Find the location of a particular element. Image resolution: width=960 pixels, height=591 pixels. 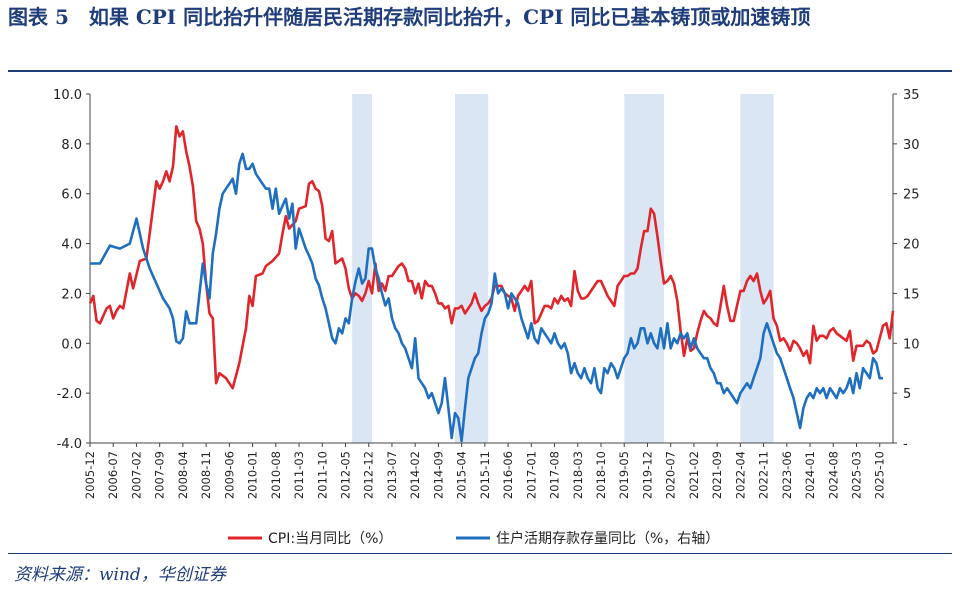

x-tick-label: 2017-08 is located at coordinates (555, 475).